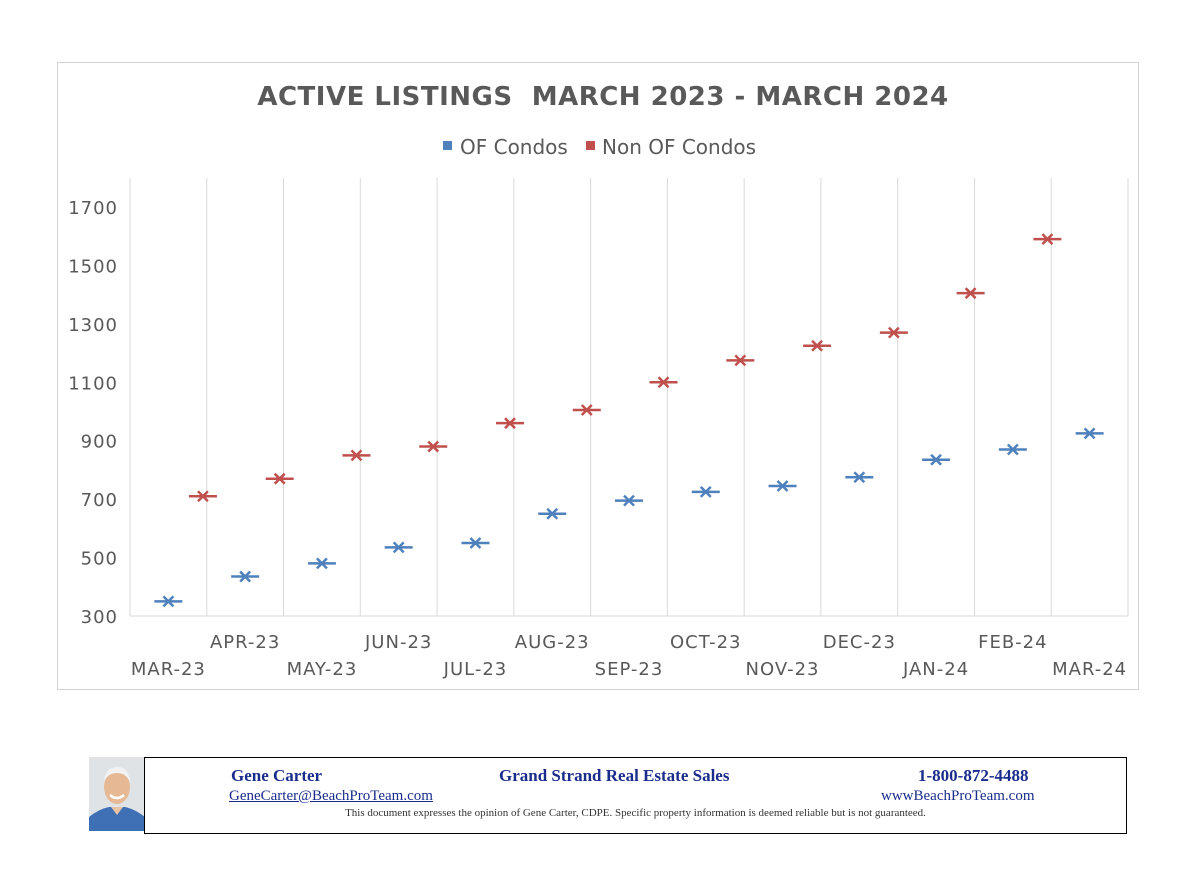 The image size is (1200, 888). What do you see at coordinates (935, 669) in the screenshot?
I see `x-tick-label: JAN-24` at bounding box center [935, 669].